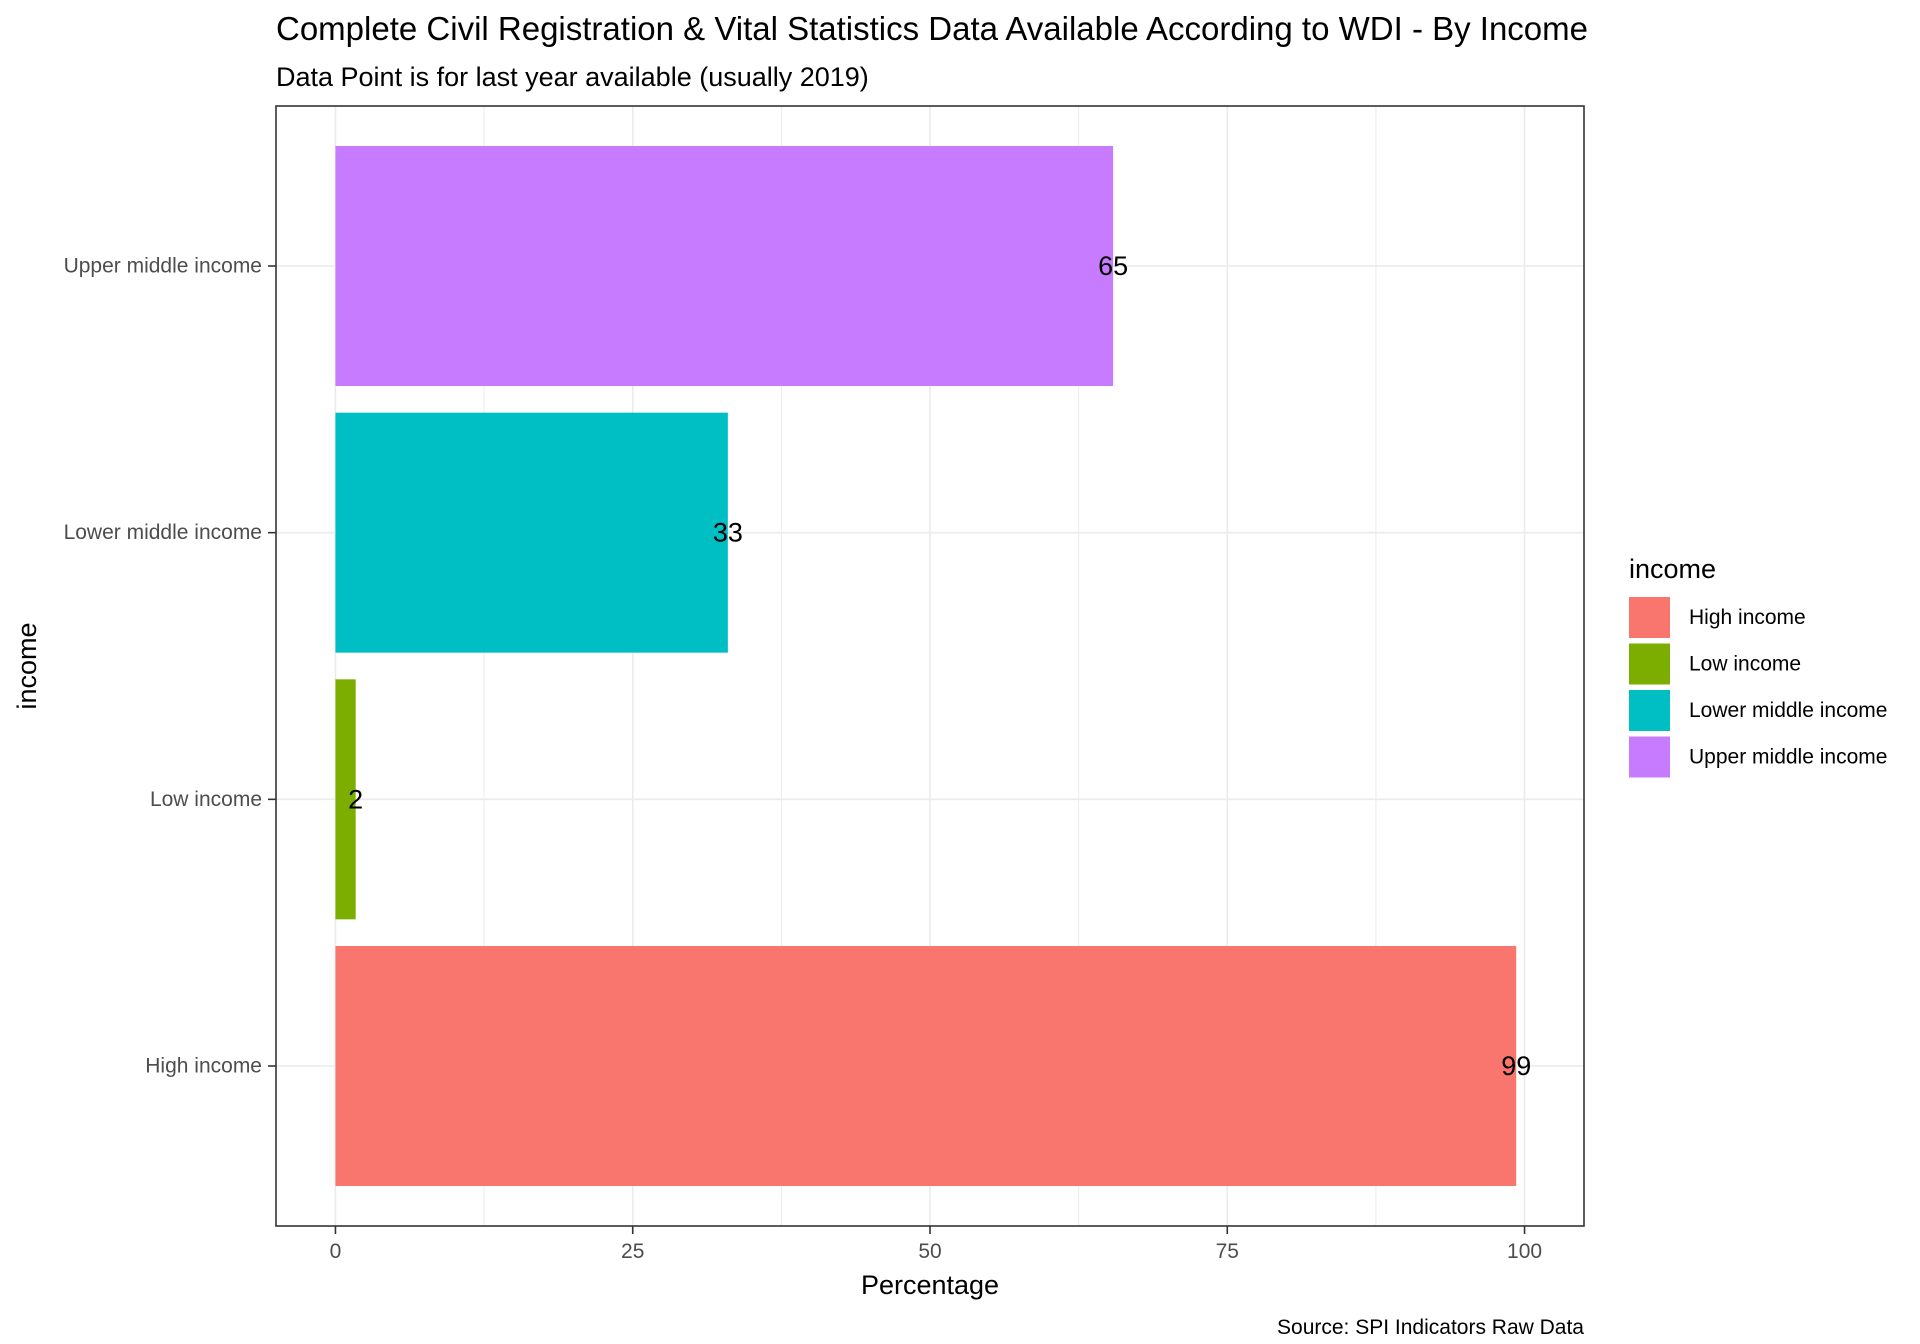 This screenshot has width=1920, height=1344. Describe the element at coordinates (1649, 664) in the screenshot. I see `legend-key-low-income` at that location.